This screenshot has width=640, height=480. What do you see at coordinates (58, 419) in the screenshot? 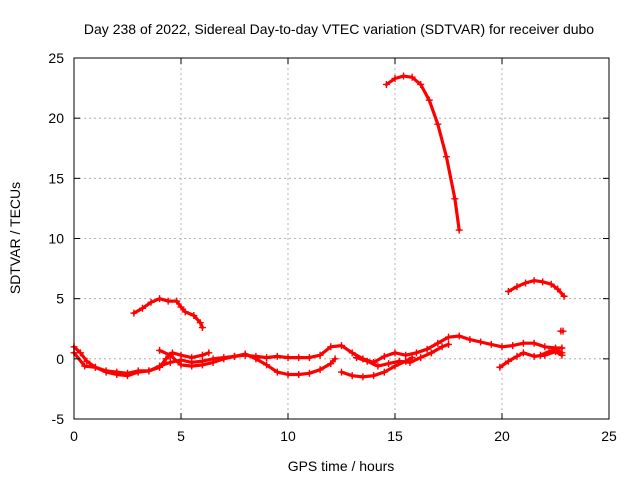
I see `y-tick-label: -5` at bounding box center [58, 419].